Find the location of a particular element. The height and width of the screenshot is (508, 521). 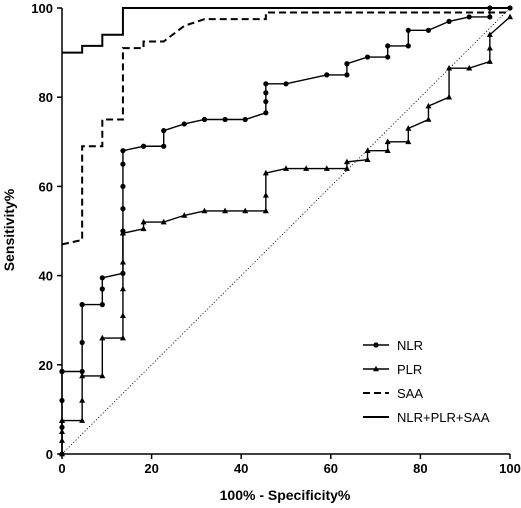

legend-label-1: PLR is located at coordinates (409, 369).